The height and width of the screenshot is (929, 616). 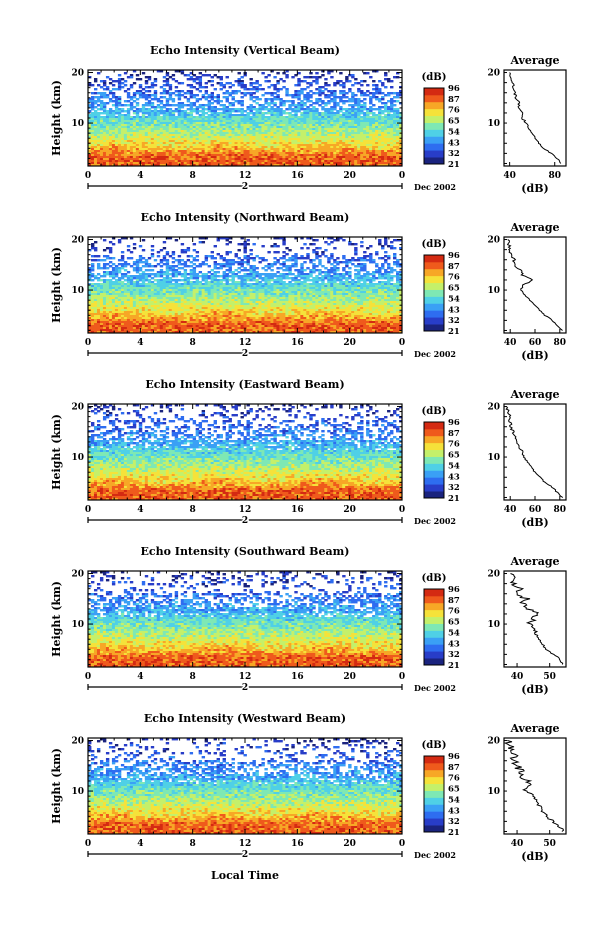 What do you see at coordinates (527, 291) in the screenshot?
I see `average-profile: Average 20 10 40 60 80 (dB)` at bounding box center [527, 291].